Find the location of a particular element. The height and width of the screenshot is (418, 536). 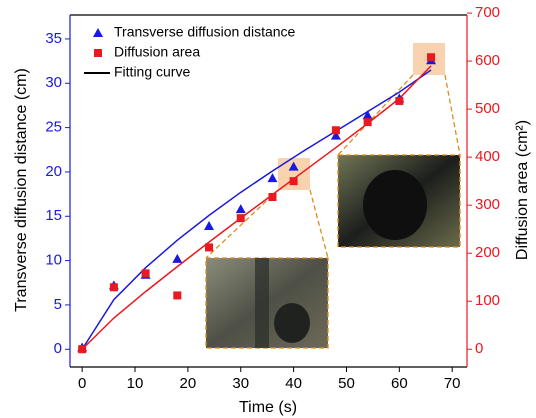

x-tick-label: 20 is located at coordinates (188, 383).